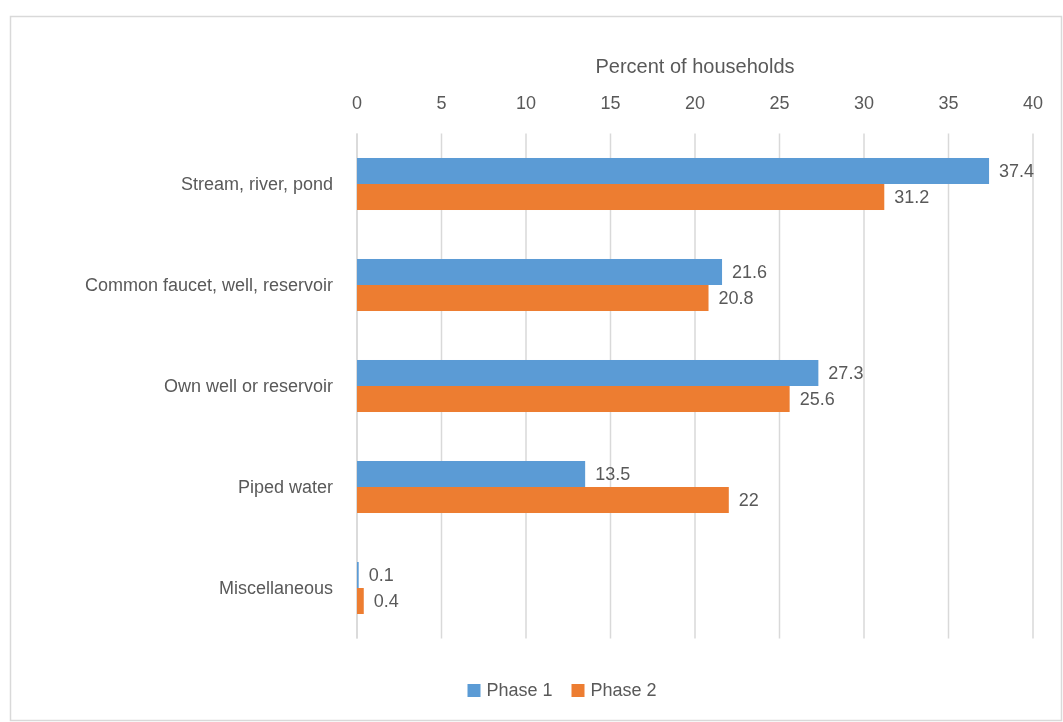 The height and width of the screenshot is (722, 1063). What do you see at coordinates (750, 272) in the screenshot?
I see `data-label: 21.6` at bounding box center [750, 272].